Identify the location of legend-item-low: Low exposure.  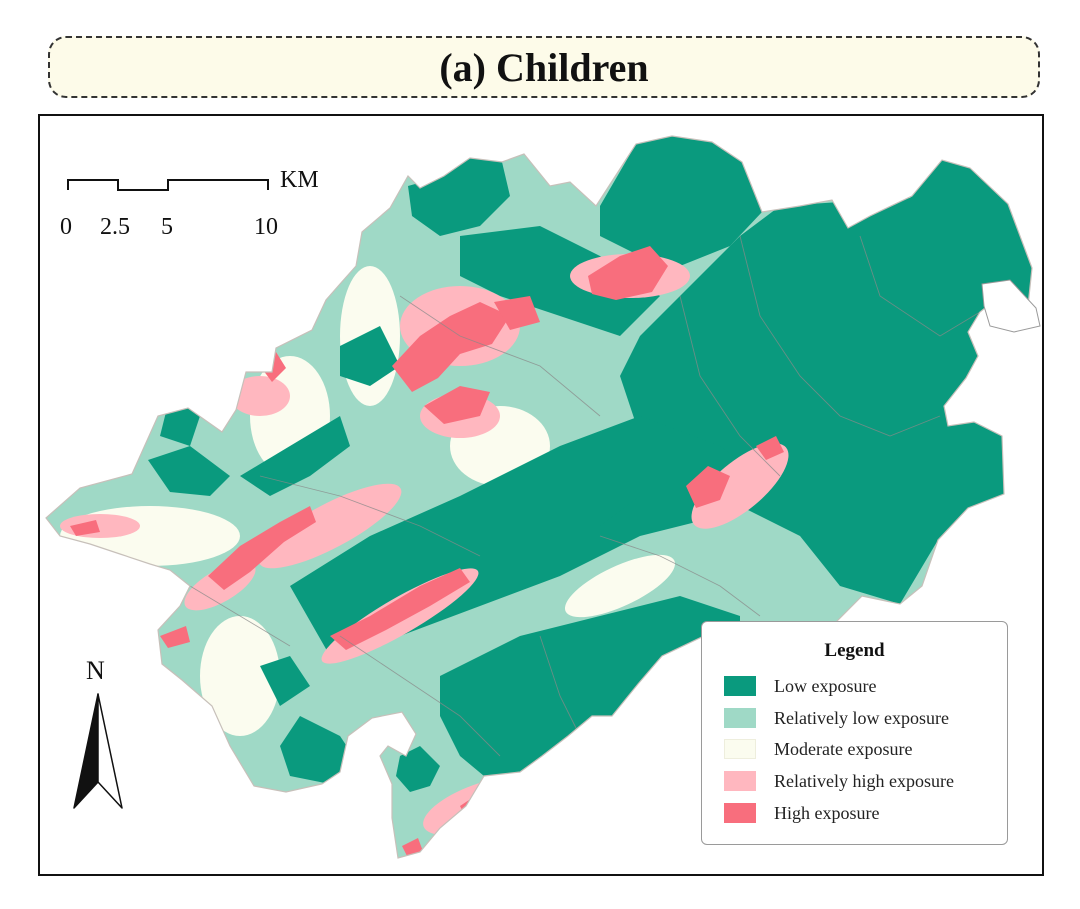
(800, 686).